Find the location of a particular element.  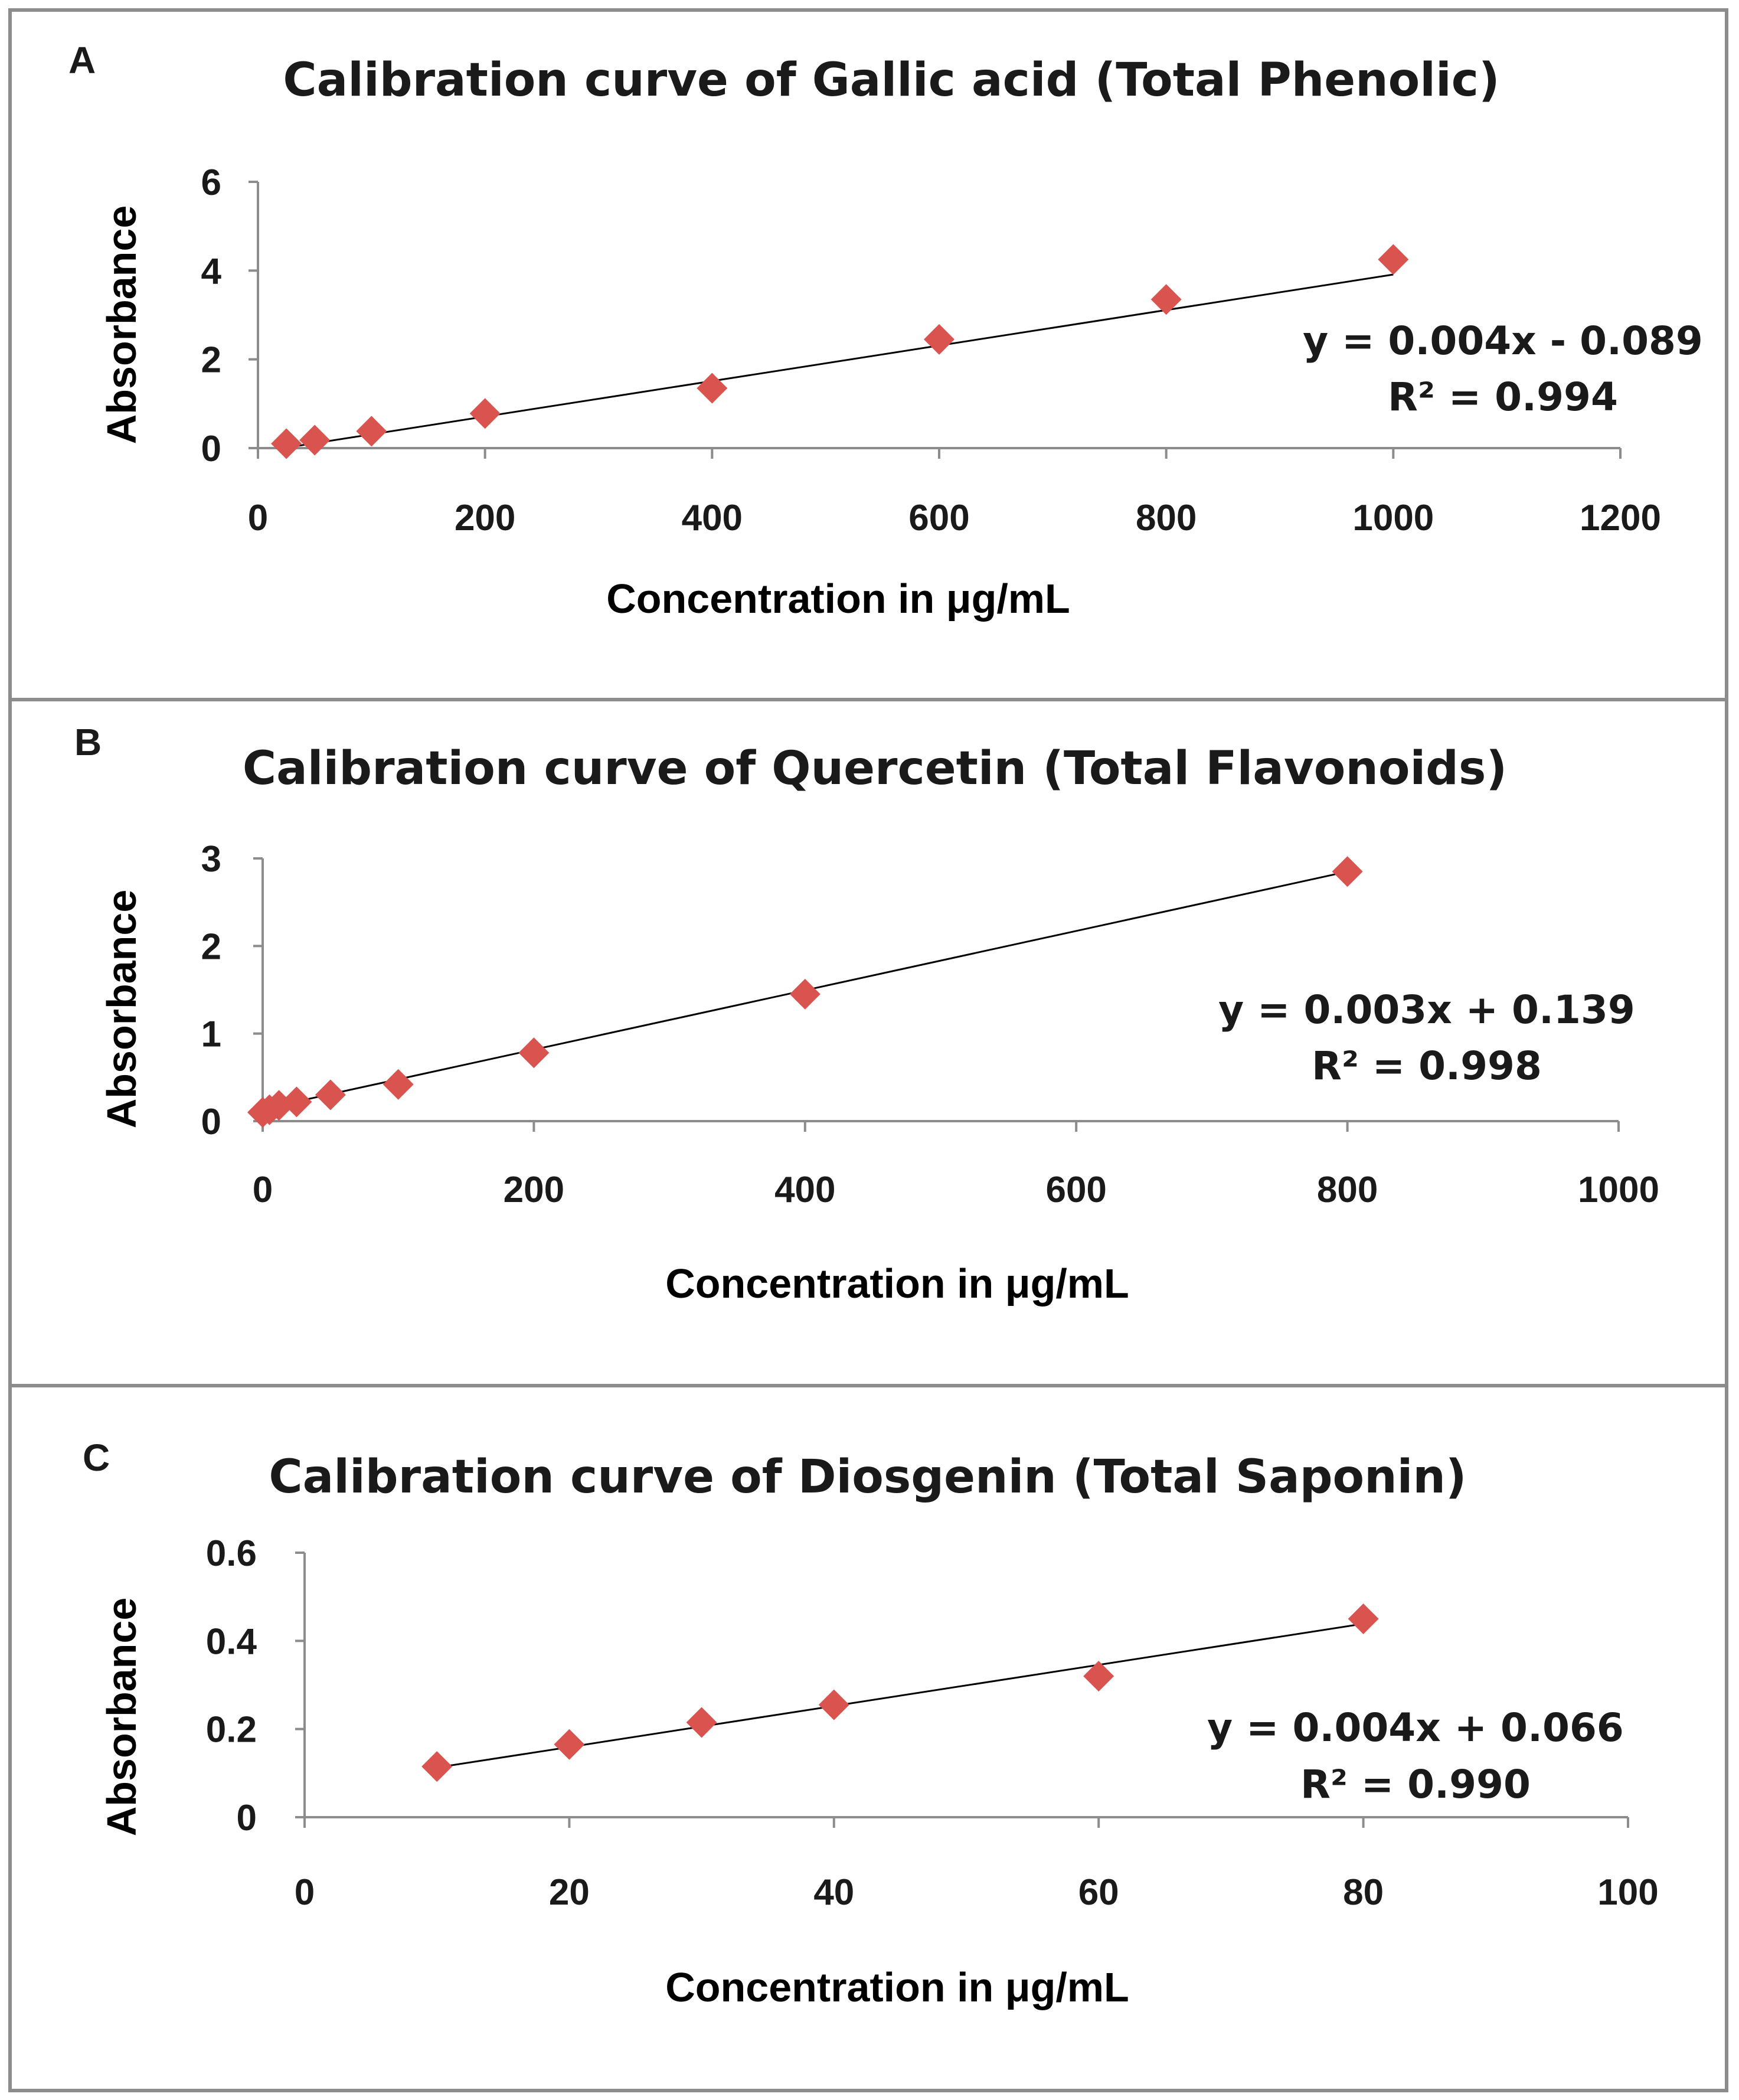

y-tick-label: 0.2 is located at coordinates (231, 1730).